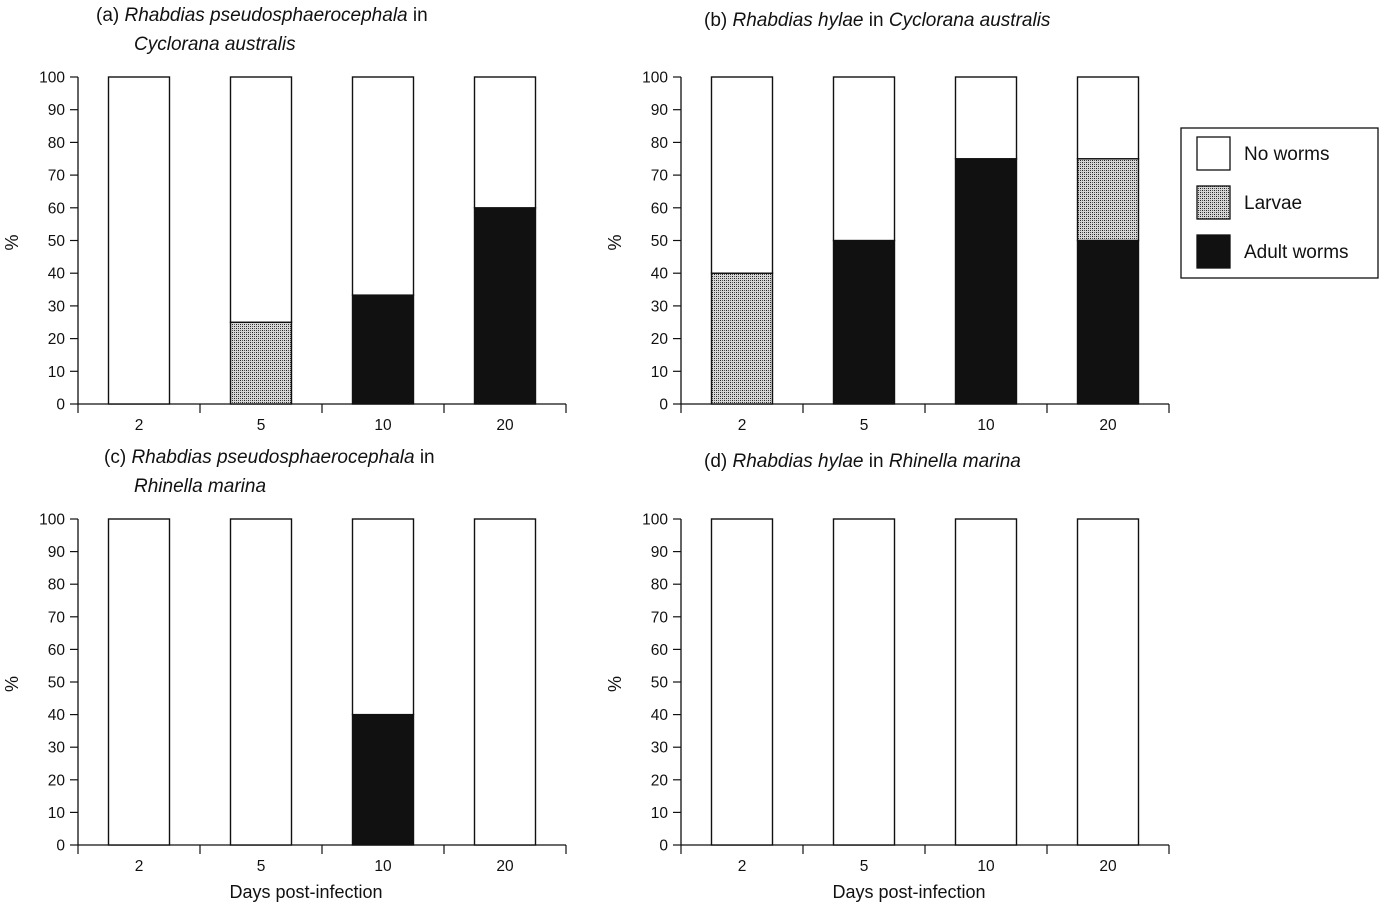 This screenshot has width=1395, height=905. What do you see at coordinates (1287, 154) in the screenshot?
I see `legend-label-no-worms: No worms` at bounding box center [1287, 154].